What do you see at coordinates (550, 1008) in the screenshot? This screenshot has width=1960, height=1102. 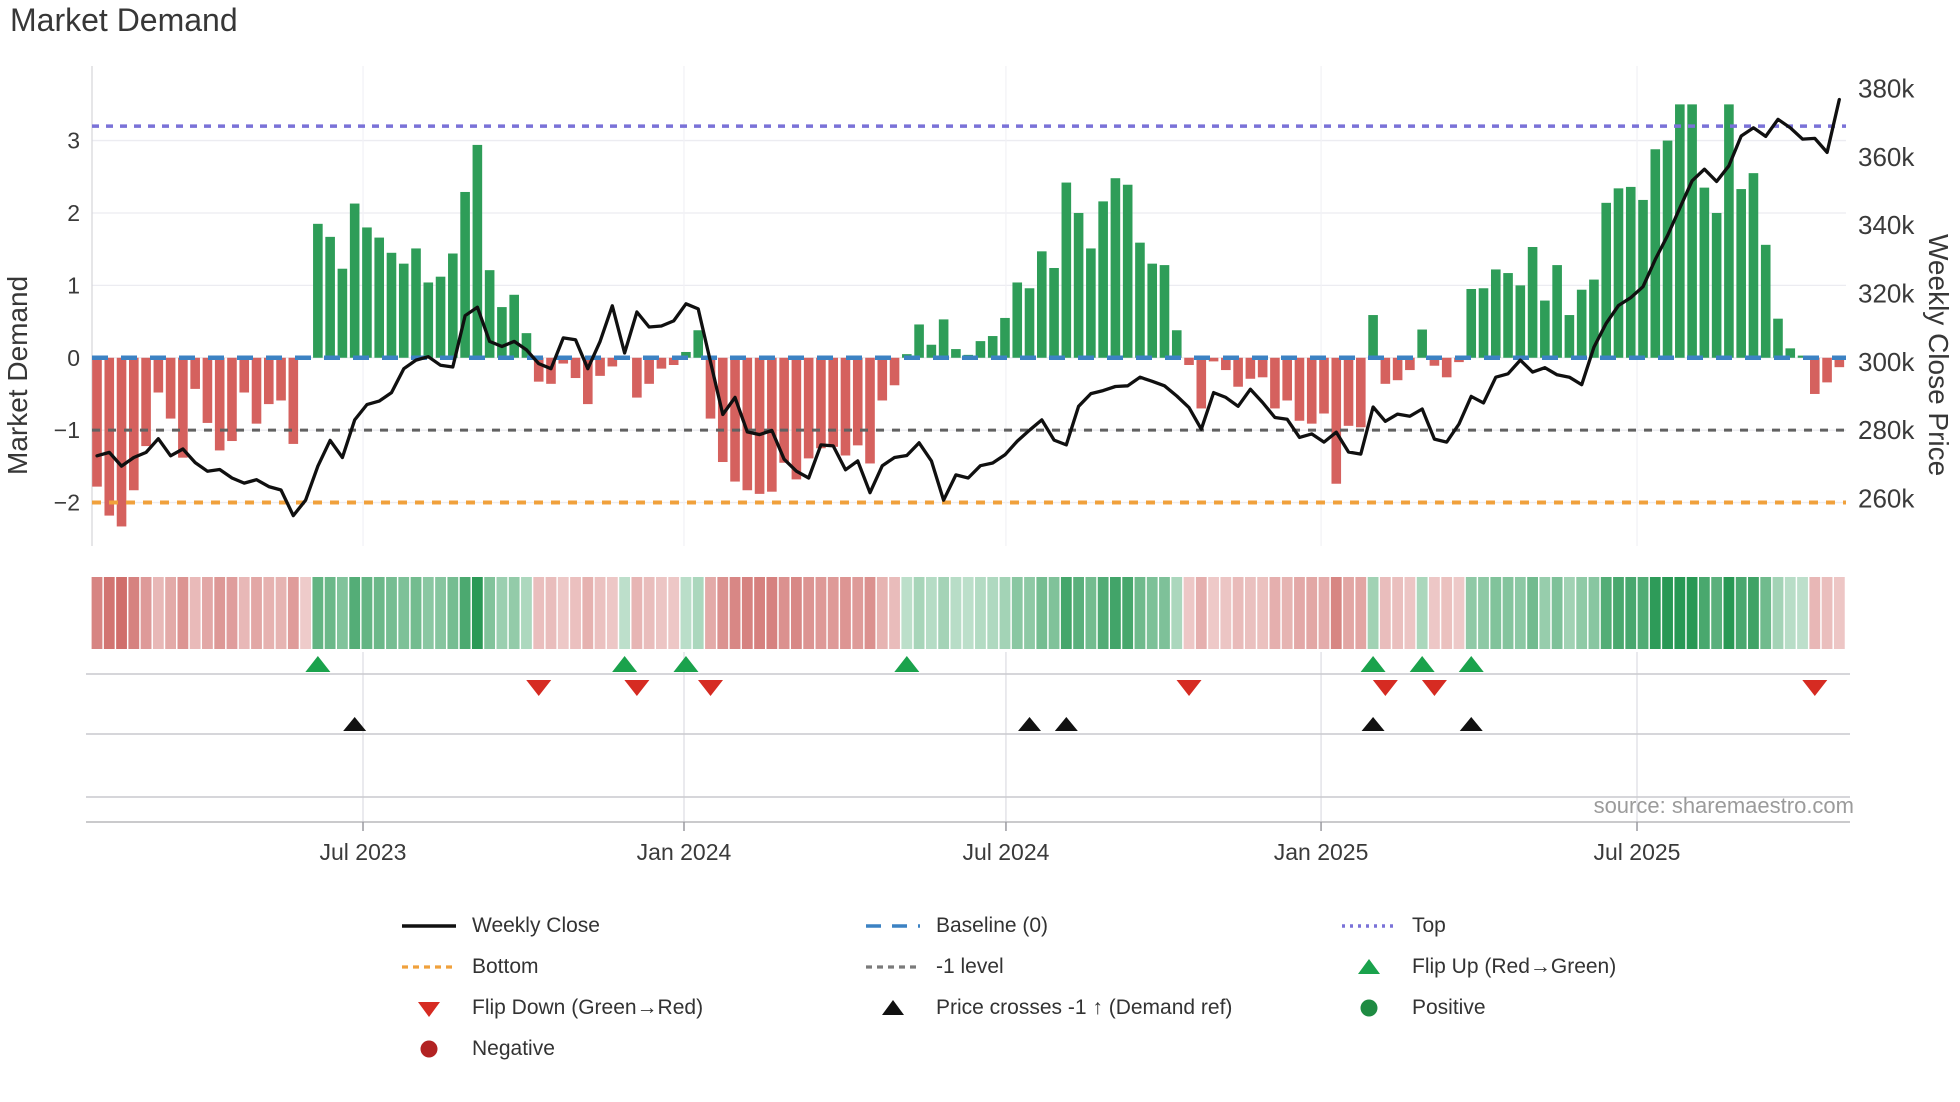 I see `legend-item-flip-down-green-red: Flip Down (Green→Red)` at bounding box center [550, 1008].